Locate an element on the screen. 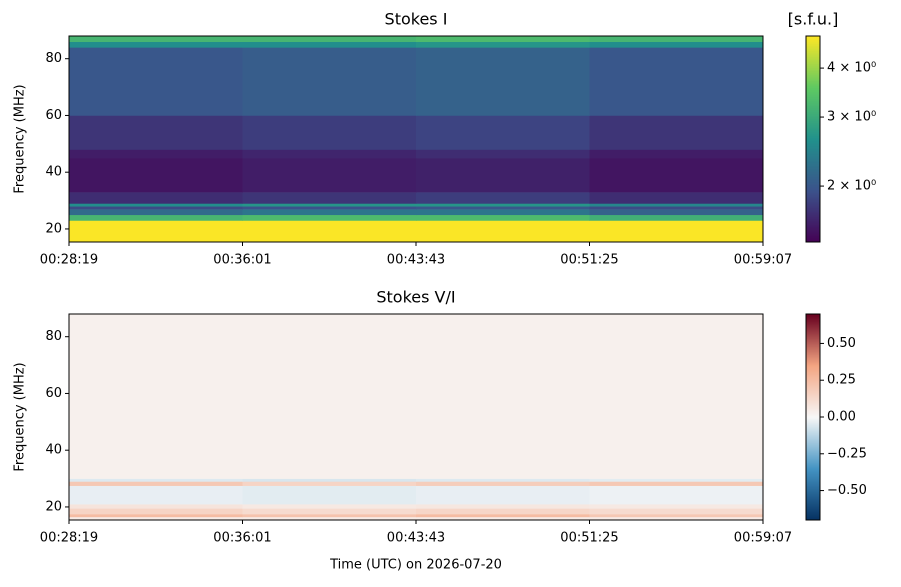 This screenshot has height=587, width=901. y-tick-label: 80 is located at coordinates (53, 336).